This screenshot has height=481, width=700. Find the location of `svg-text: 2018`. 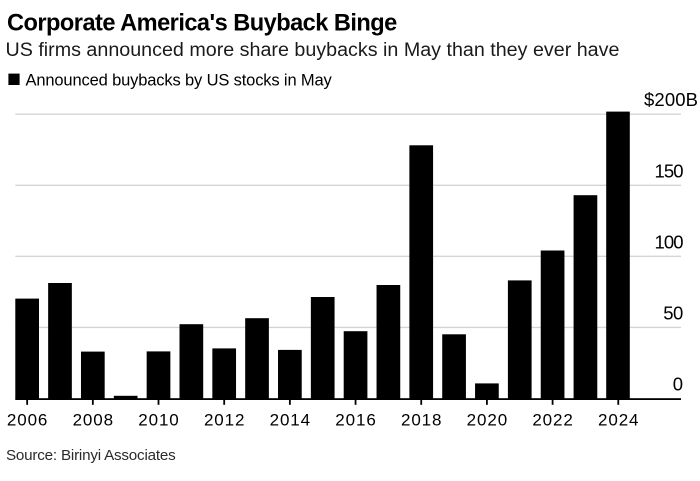

svg-text: 2018 is located at coordinates (421, 419).